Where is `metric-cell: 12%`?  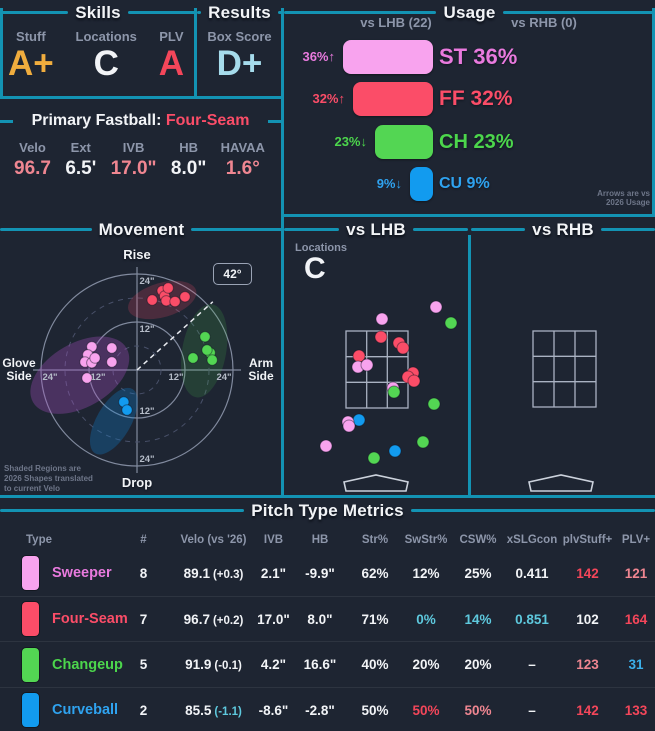
metric-cell: 12% is located at coordinates (426, 573).